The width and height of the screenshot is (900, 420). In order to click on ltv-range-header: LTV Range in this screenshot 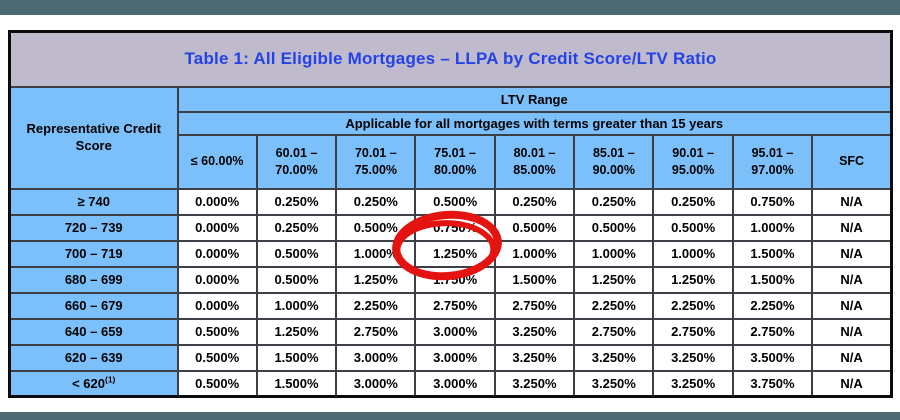, I will do `click(534, 99)`.